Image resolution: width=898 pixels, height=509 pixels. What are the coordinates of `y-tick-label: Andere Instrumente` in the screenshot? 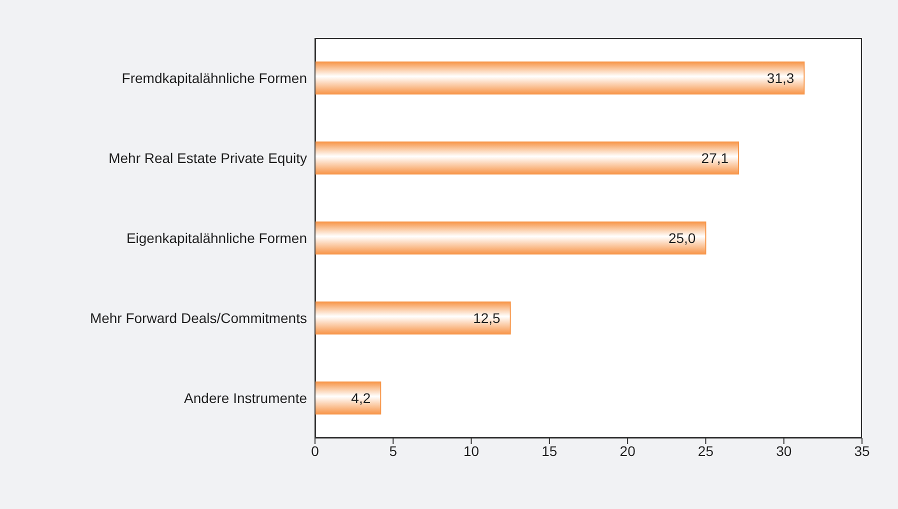 It's located at (246, 398).